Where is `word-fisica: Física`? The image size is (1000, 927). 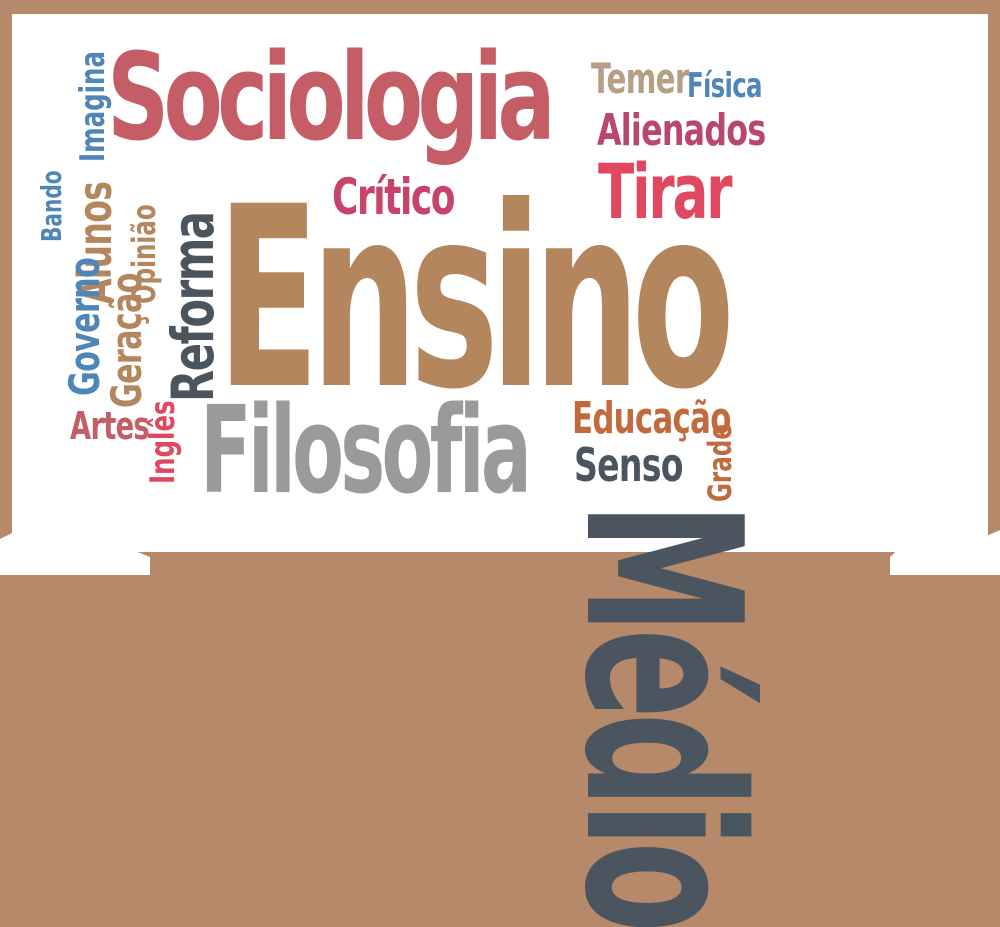
word-fisica: Física is located at coordinates (725, 86).